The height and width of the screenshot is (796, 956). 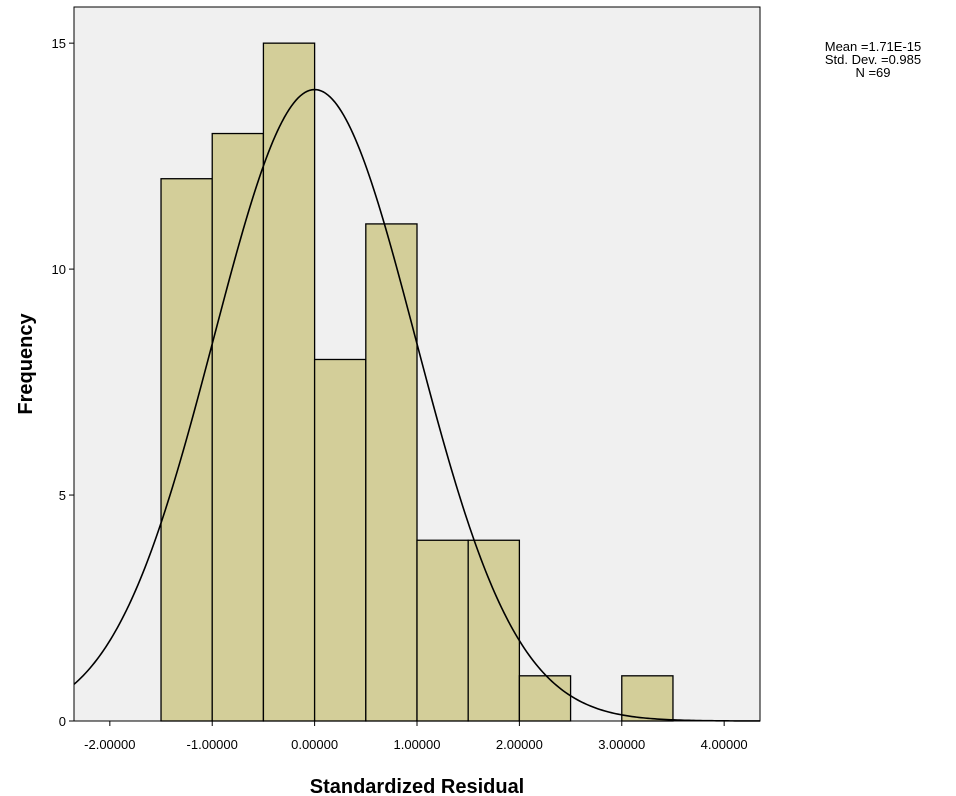 What do you see at coordinates (59, 269) in the screenshot?
I see `y-tick-label: 10` at bounding box center [59, 269].